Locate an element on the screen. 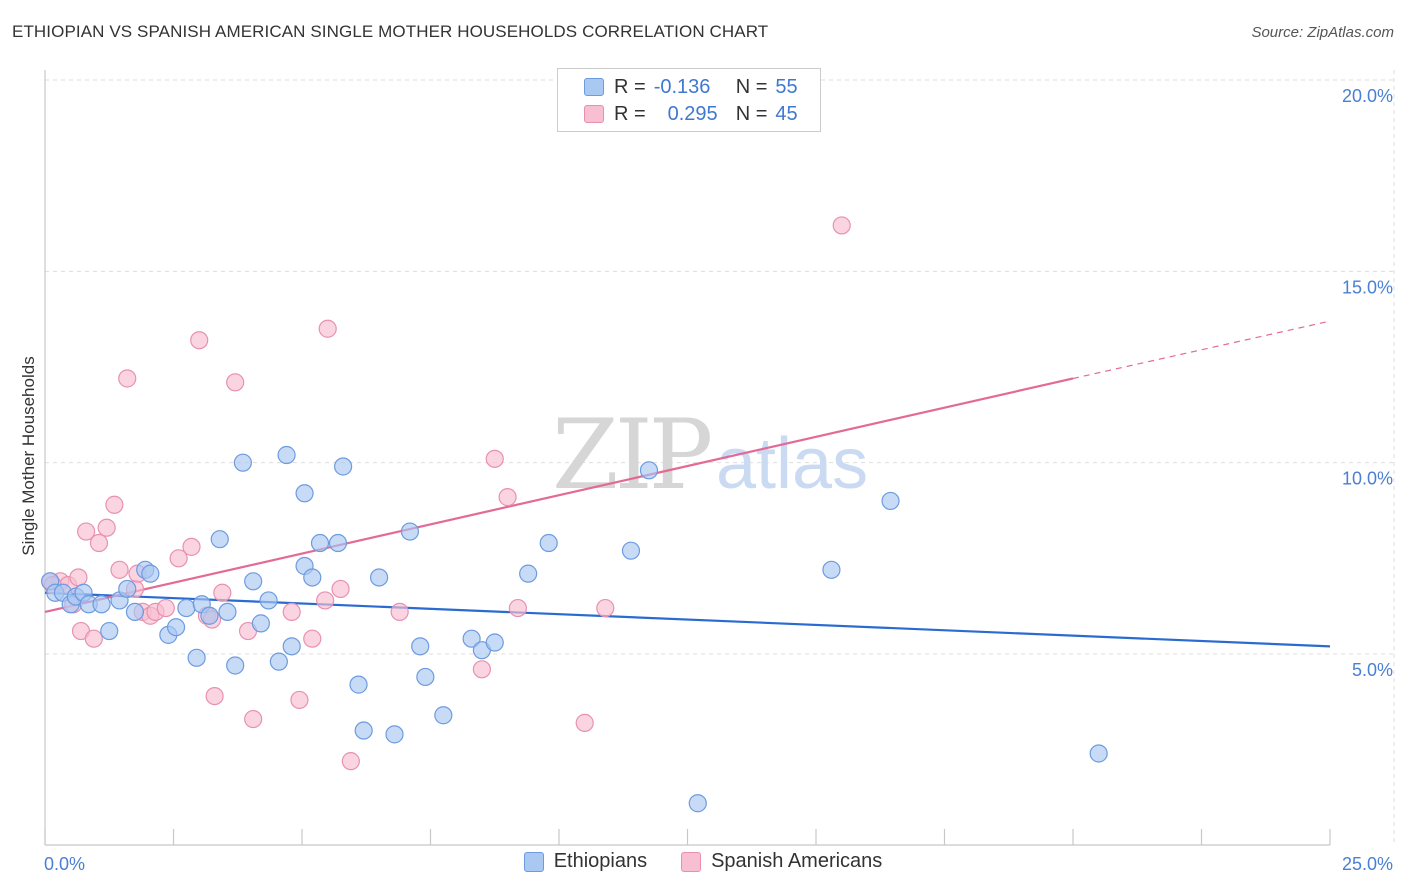 The height and width of the screenshot is (892, 1406). trend-line-spanish-americans-extension is located at coordinates (1201, 350).